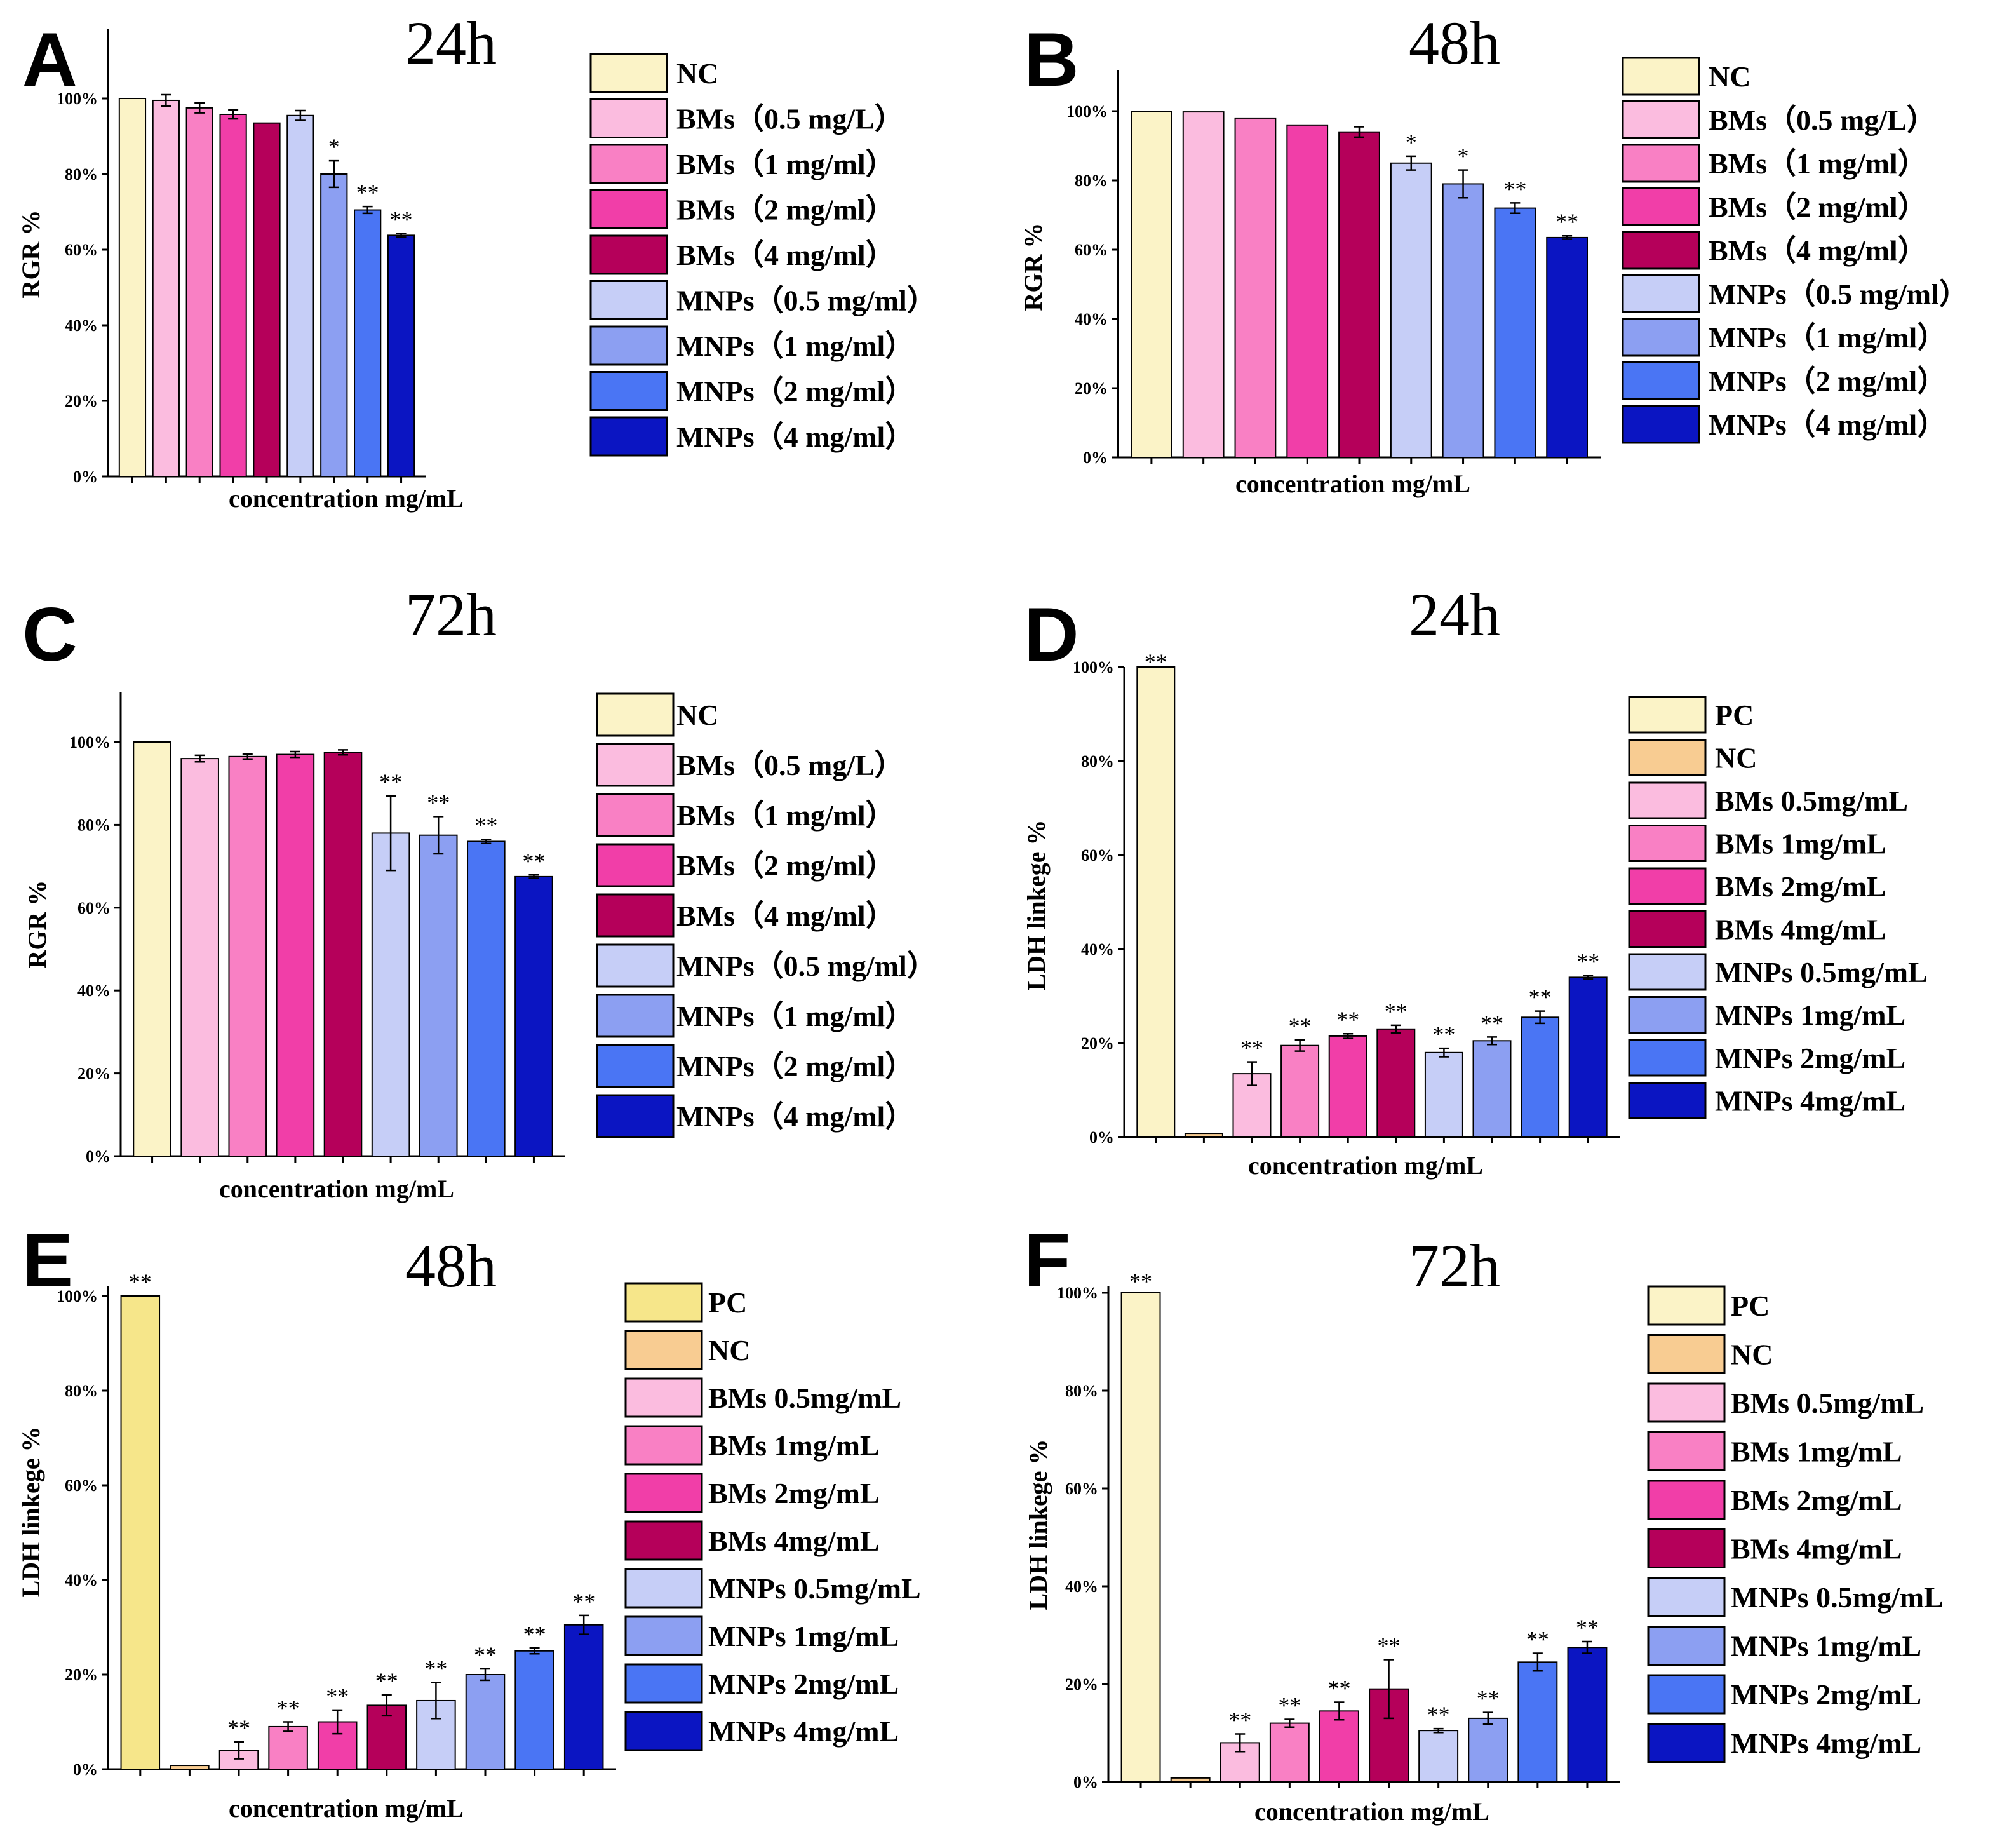 The height and width of the screenshot is (1848, 2009). I want to click on legend-label: MNPs 4mg/mL, so click(1826, 1743).